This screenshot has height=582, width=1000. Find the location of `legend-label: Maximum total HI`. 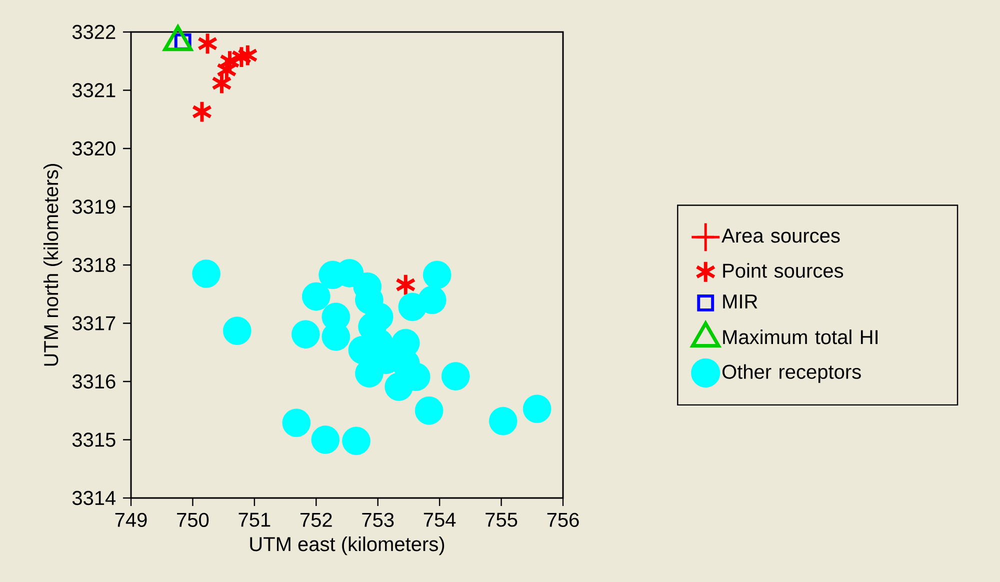

legend-label: Maximum total HI is located at coordinates (800, 337).